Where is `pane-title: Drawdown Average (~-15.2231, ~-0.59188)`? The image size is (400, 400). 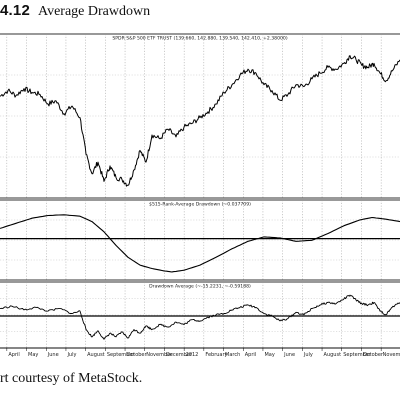
pane-title: Drawdown Average (~-15.2231, ~-0.59188) is located at coordinates (200, 287).